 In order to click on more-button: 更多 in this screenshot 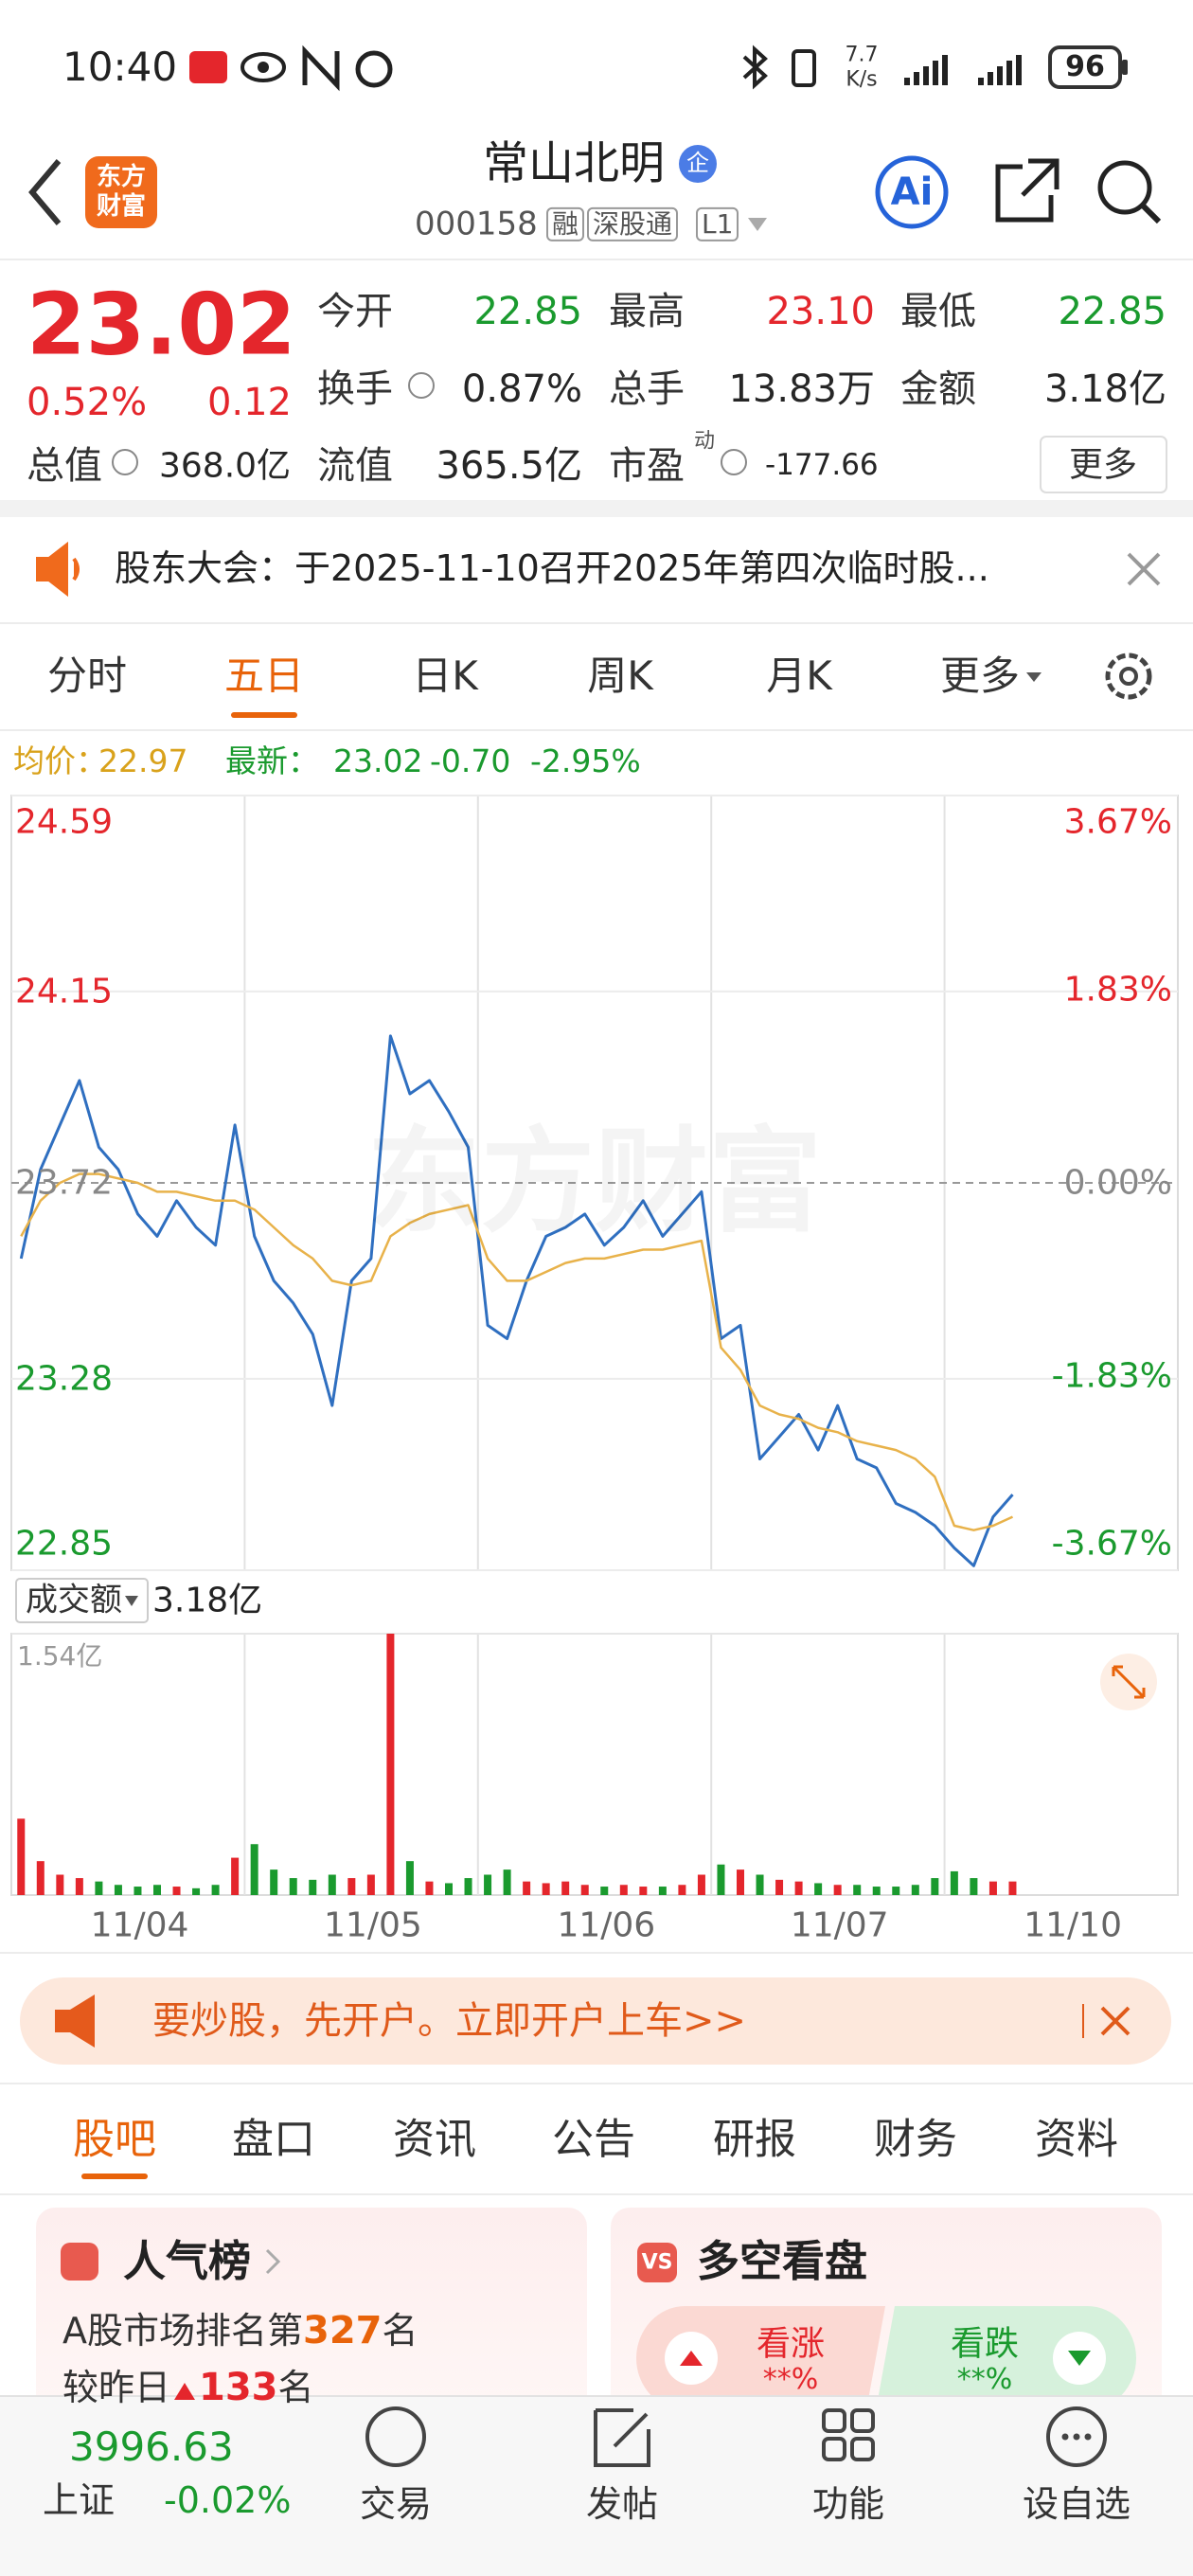, I will do `click(1103, 465)`.